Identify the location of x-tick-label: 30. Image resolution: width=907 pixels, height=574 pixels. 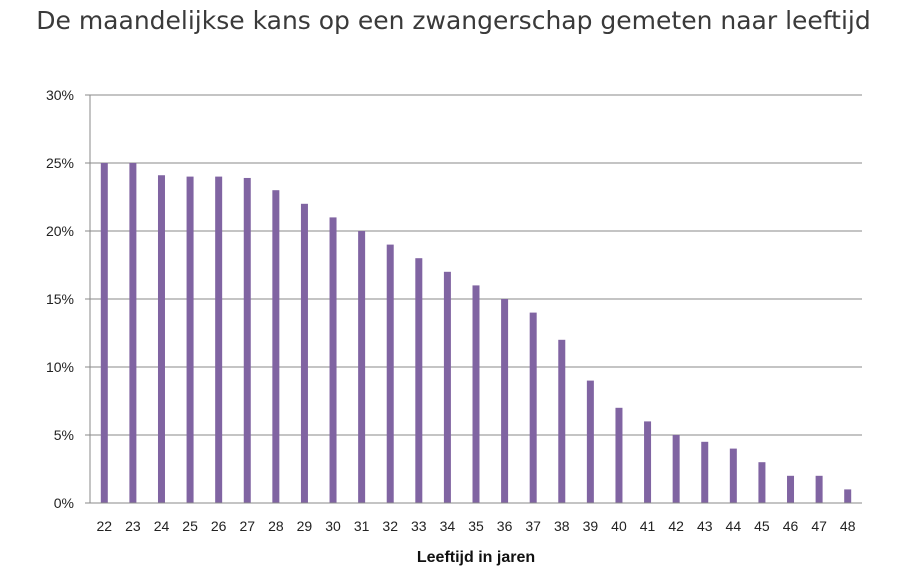
(333, 526).